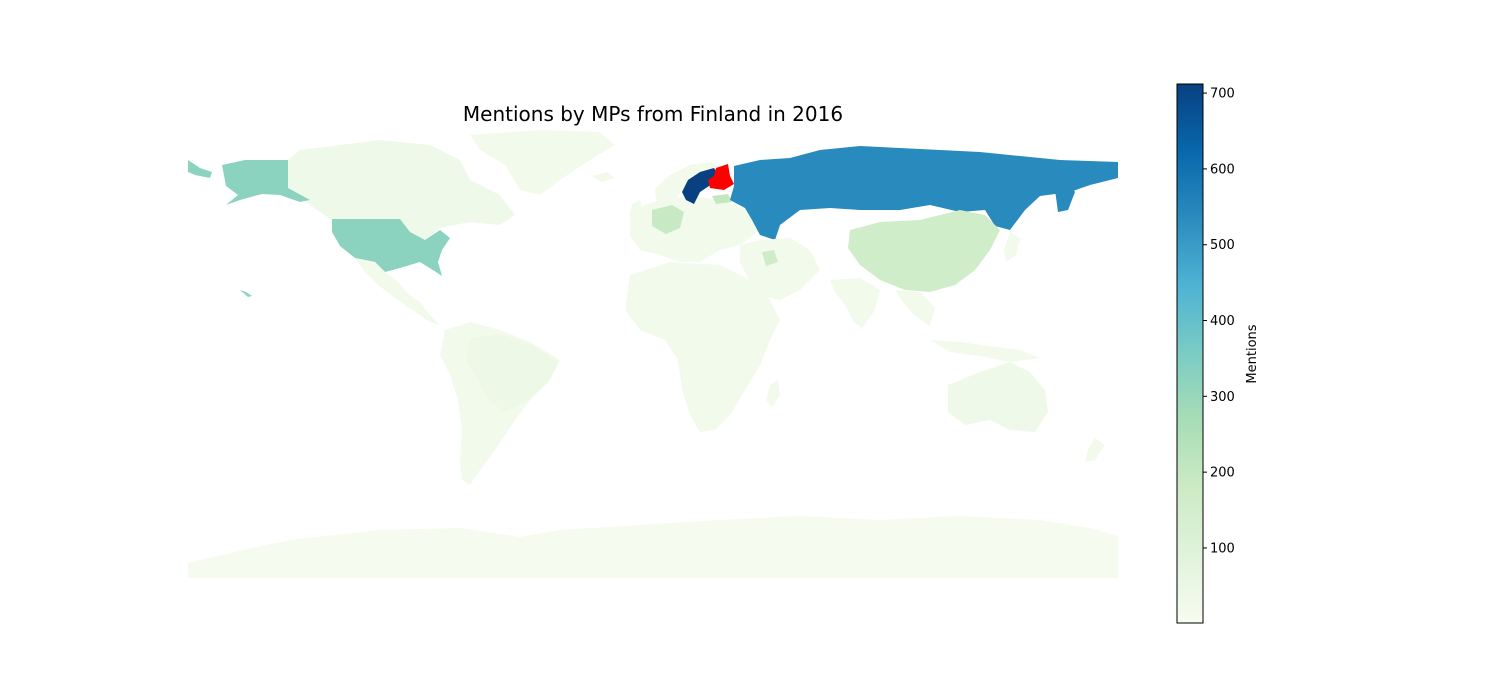  What do you see at coordinates (653, 547) in the screenshot?
I see `region-antarctica` at bounding box center [653, 547].